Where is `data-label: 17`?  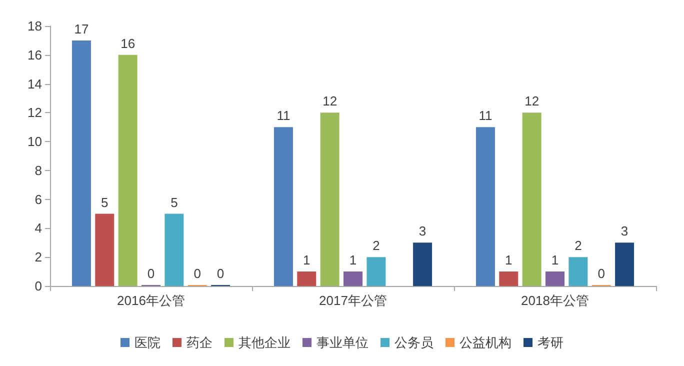
data-label: 17 is located at coordinates (81, 28).